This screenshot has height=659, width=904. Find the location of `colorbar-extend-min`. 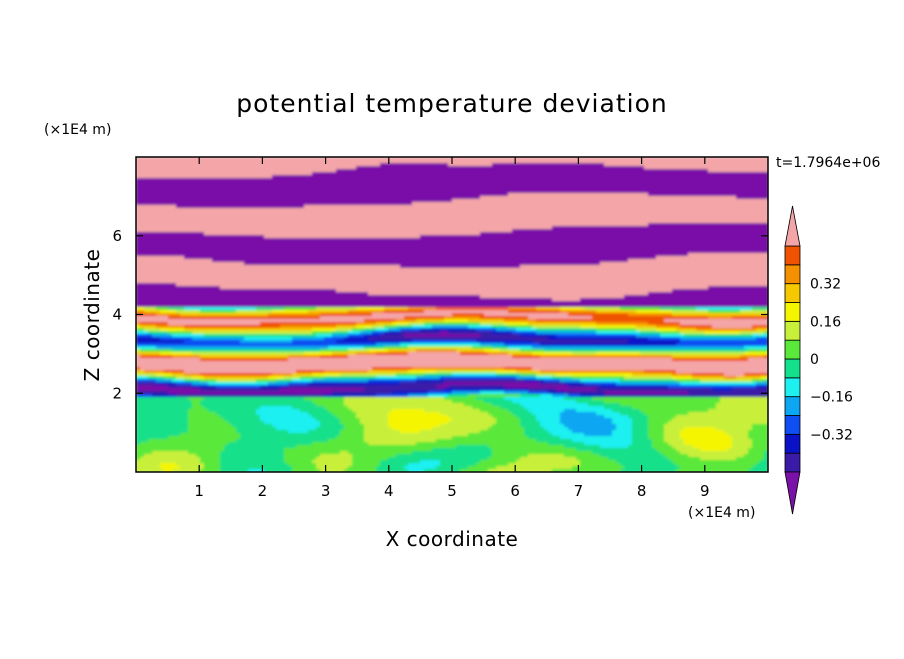

colorbar-extend-min is located at coordinates (792, 493).